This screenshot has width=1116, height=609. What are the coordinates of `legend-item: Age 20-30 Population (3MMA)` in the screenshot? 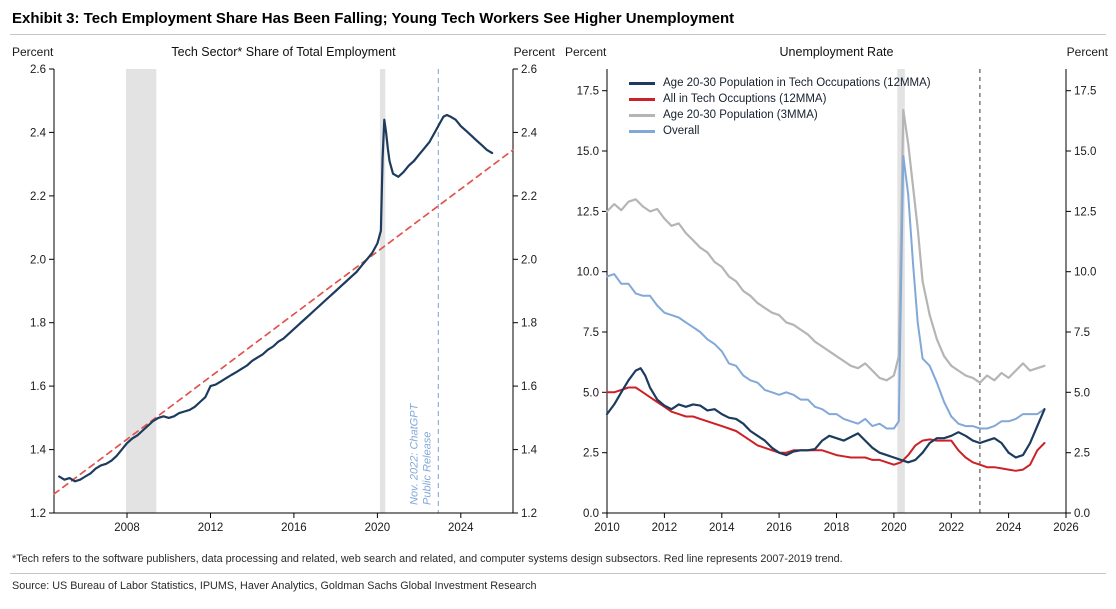 It's located at (780, 115).